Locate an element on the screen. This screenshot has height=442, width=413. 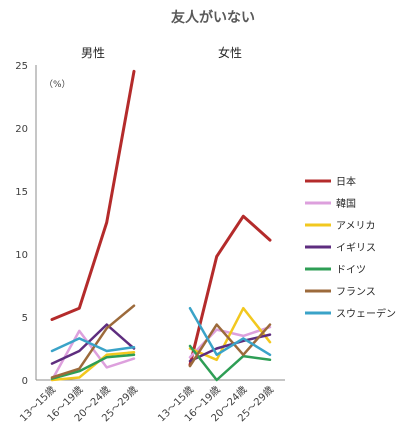
legend-label: 韓国 is located at coordinates (346, 204).